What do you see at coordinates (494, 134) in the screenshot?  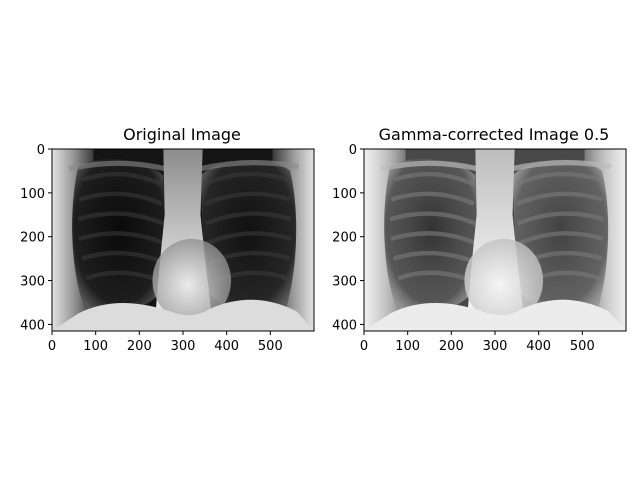 I see `panel-title: Gamma-corrected Image 0.5` at bounding box center [494, 134].